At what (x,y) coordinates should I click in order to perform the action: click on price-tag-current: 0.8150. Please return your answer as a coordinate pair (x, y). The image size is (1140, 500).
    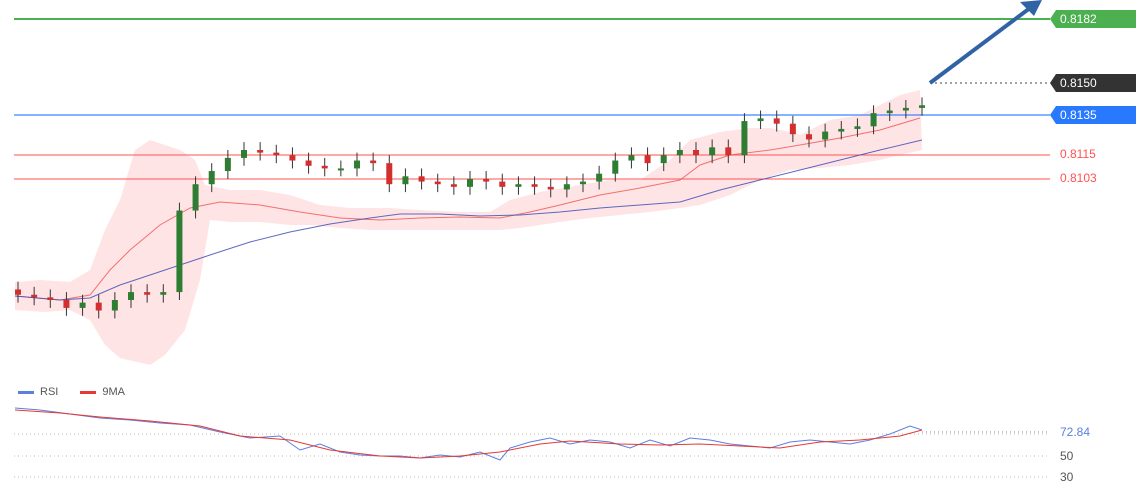
    Looking at the image, I should click on (1093, 83).